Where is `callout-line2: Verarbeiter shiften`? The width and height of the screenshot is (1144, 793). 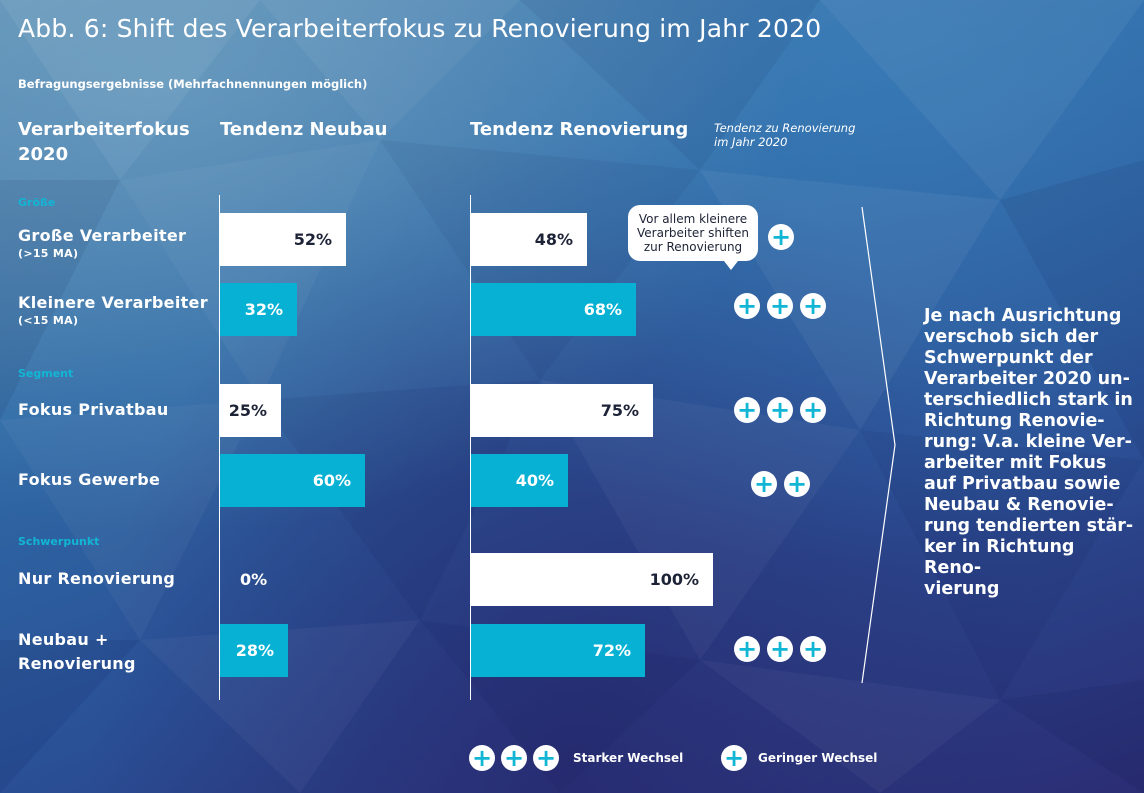
callout-line2: Verarbeiter shiften is located at coordinates (693, 233).